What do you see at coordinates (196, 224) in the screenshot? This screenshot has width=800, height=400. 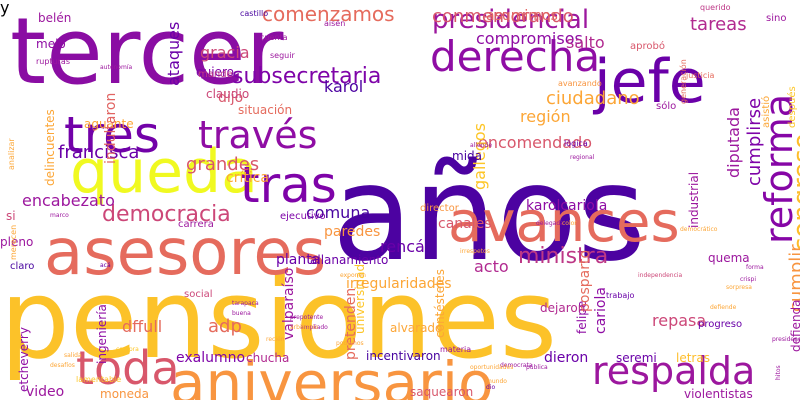 I see `cloud-word: carrera` at bounding box center [196, 224].